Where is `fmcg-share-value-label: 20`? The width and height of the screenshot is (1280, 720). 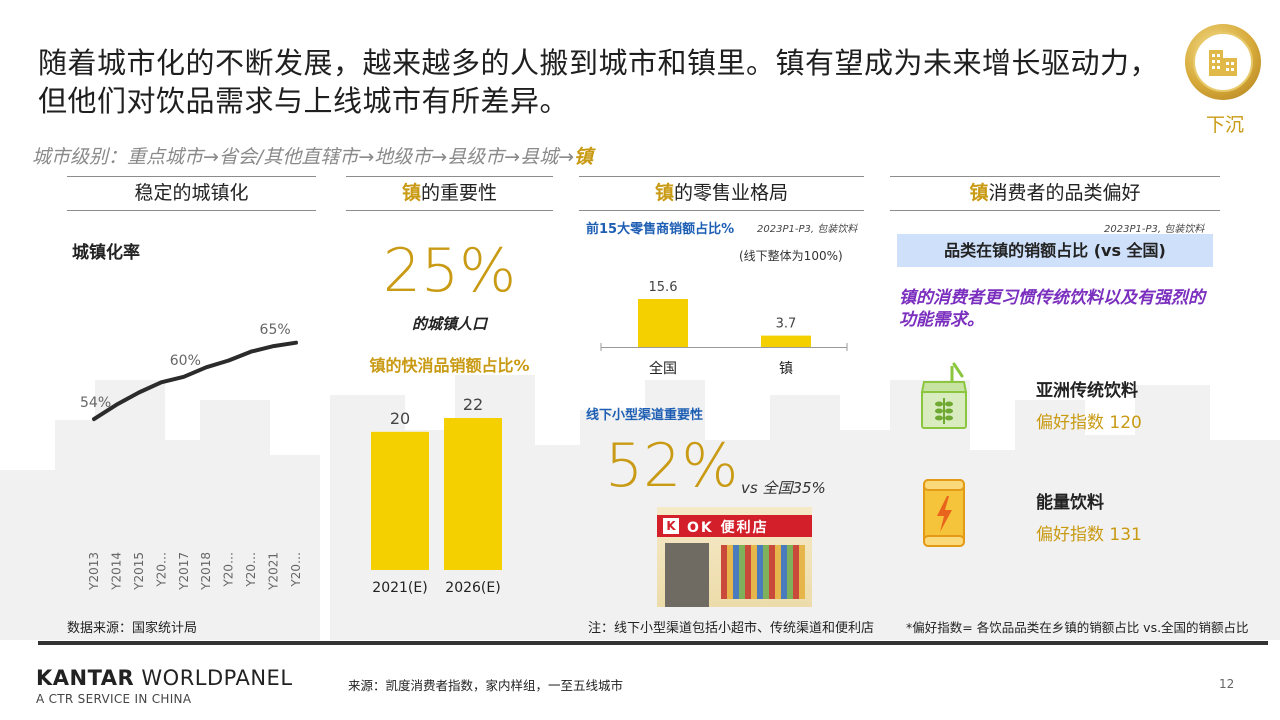
fmcg-share-value-label: 20 is located at coordinates (400, 418).